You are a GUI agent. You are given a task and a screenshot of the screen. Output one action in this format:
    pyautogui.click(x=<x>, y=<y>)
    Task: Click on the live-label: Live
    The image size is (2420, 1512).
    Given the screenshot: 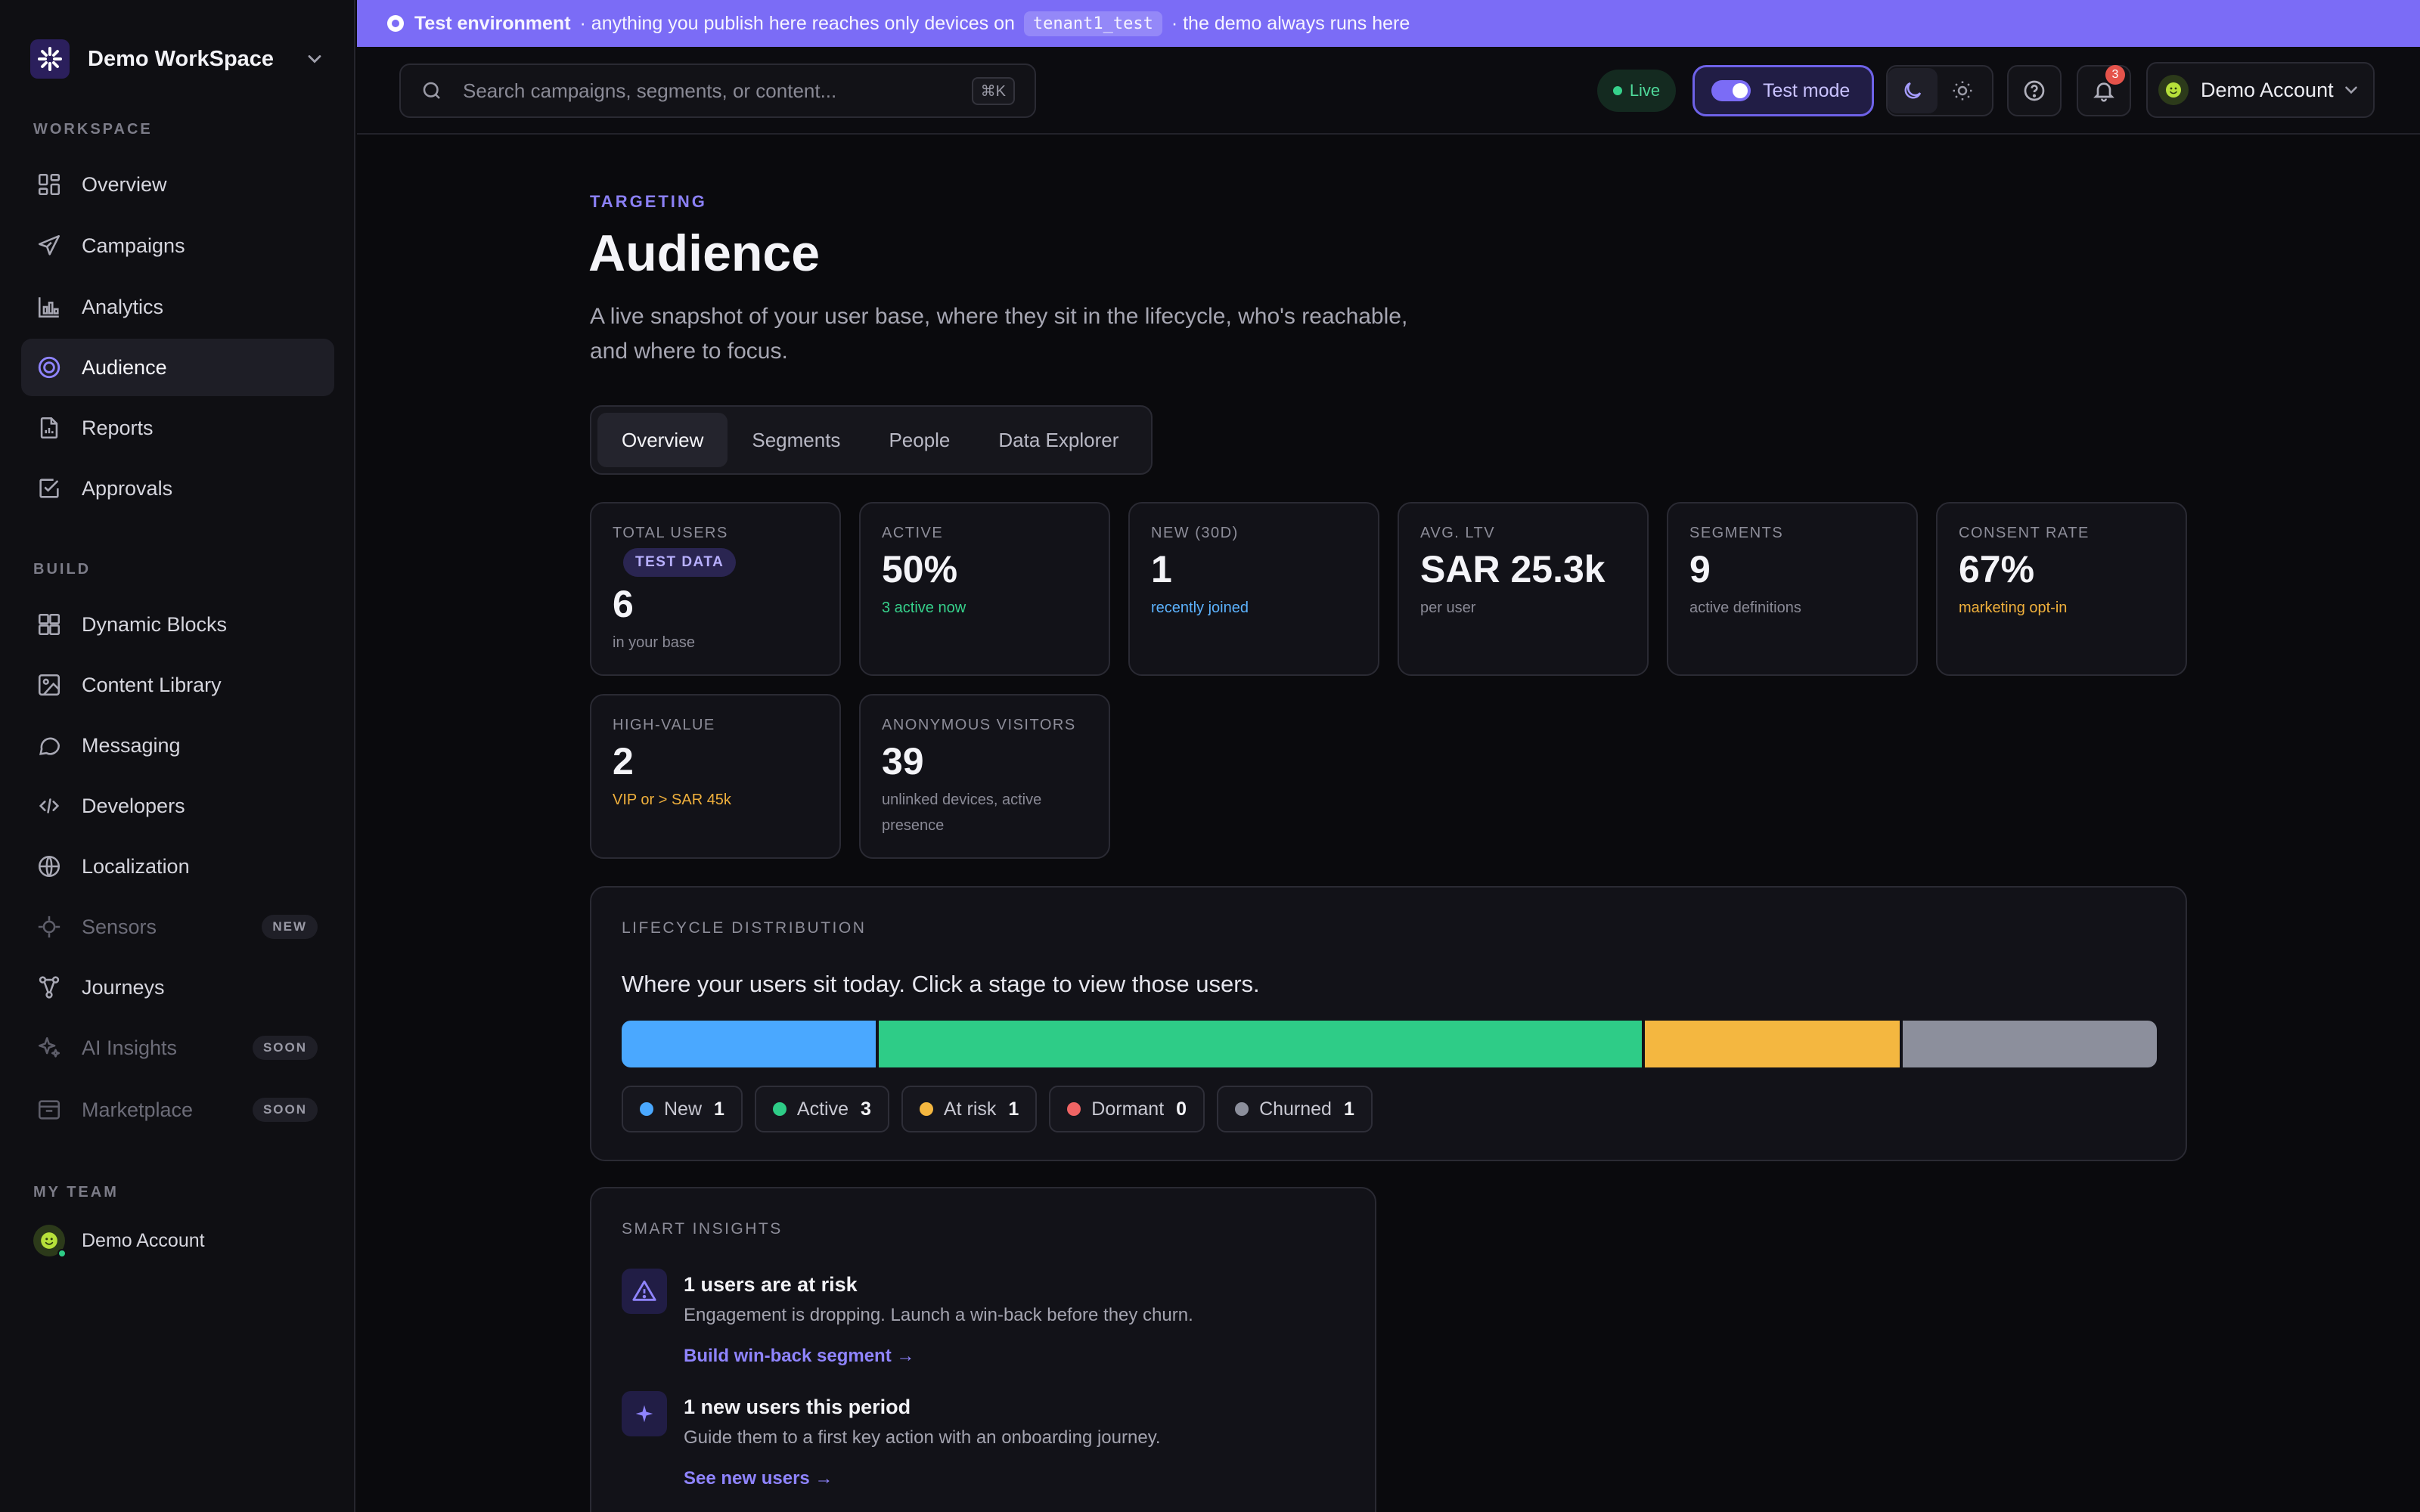 What is the action you would take?
    pyautogui.click(x=1645, y=90)
    